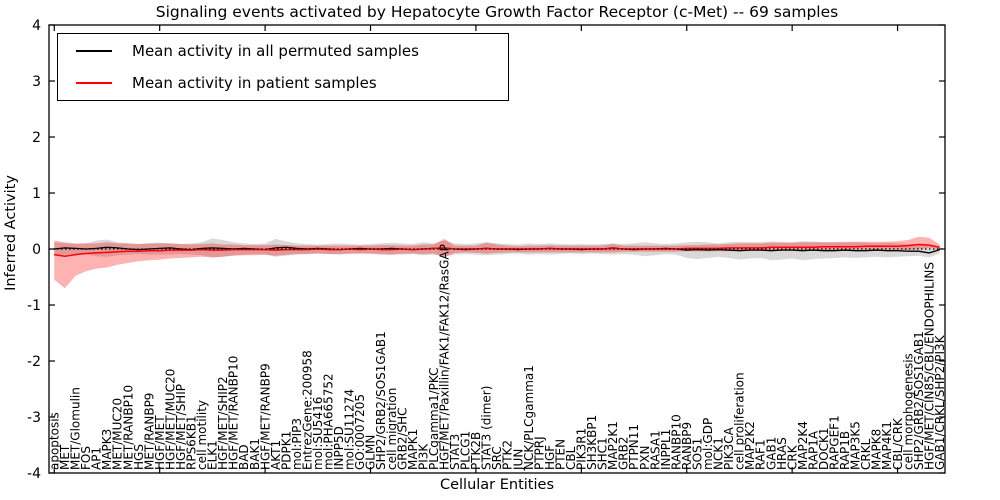 This screenshot has width=1000, height=500. What do you see at coordinates (160, 442) in the screenshot?
I see `x-tick-label: HGF/MET` at bounding box center [160, 442].